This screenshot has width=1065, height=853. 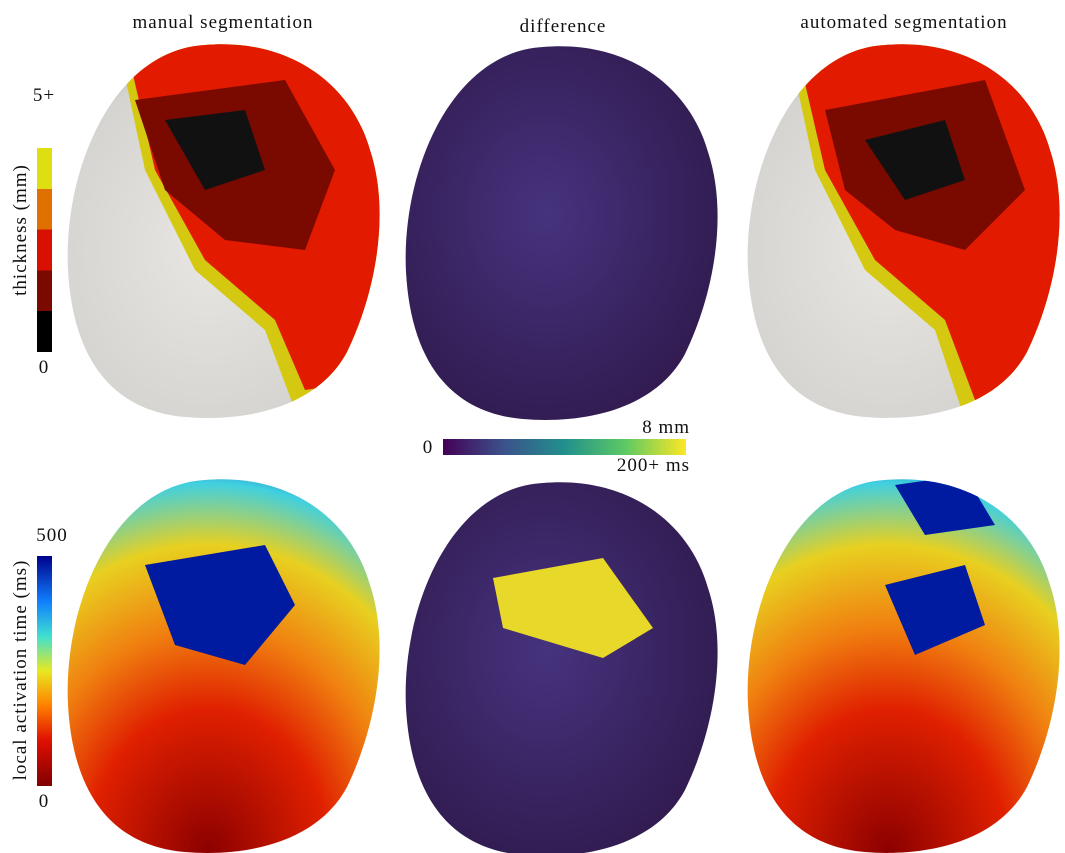 I want to click on difference-colorbar, so click(x=564, y=447).